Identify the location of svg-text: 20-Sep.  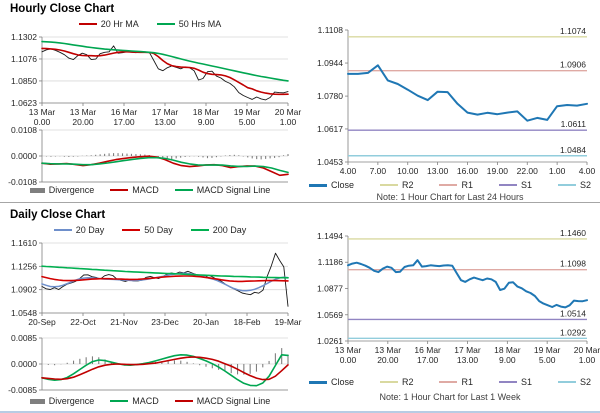
(42, 322).